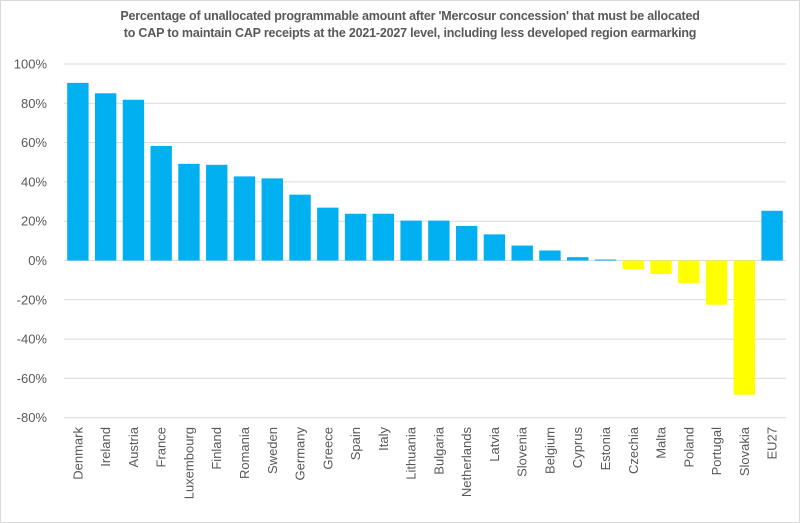 Image resolution: width=800 pixels, height=523 pixels. Describe the element at coordinates (216, 448) in the screenshot. I see `x-tick-label: Finland` at that location.